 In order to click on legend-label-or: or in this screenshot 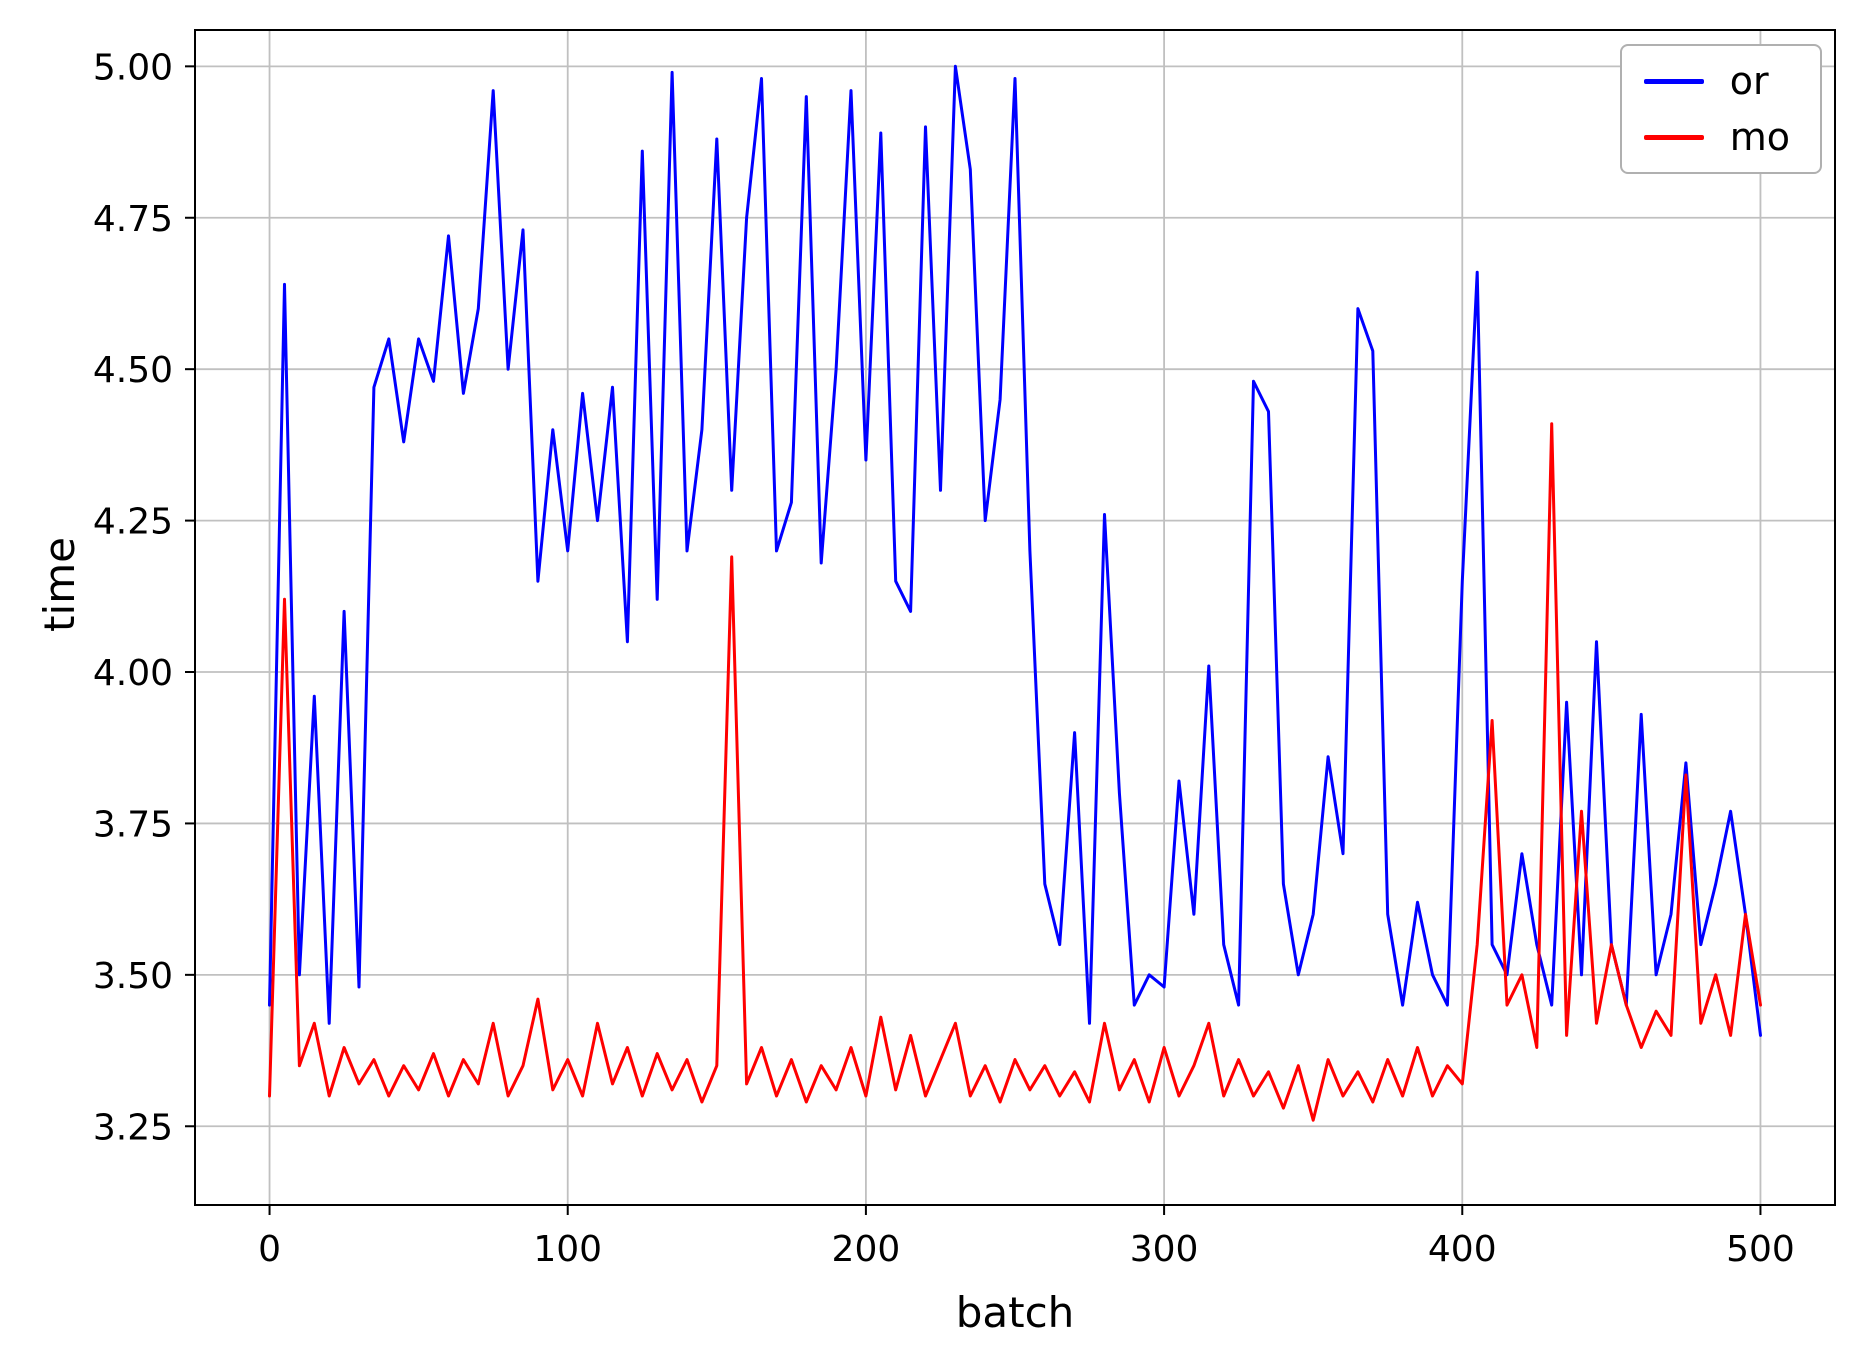, I will do `click(1749, 81)`.